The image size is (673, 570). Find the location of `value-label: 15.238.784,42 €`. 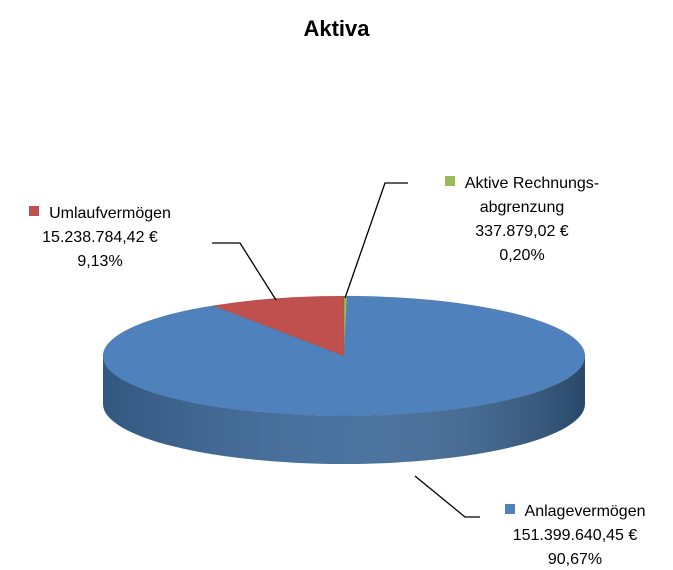

value-label: 15.238.784,42 € is located at coordinates (100, 237).